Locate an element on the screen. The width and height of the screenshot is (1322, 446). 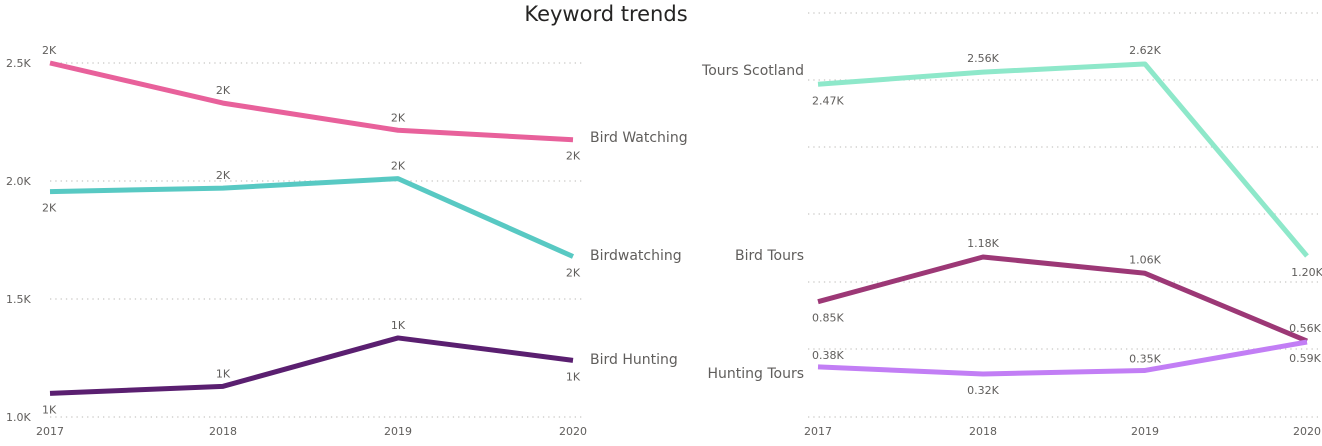
data-label: 0.56K is located at coordinates (1305, 328).